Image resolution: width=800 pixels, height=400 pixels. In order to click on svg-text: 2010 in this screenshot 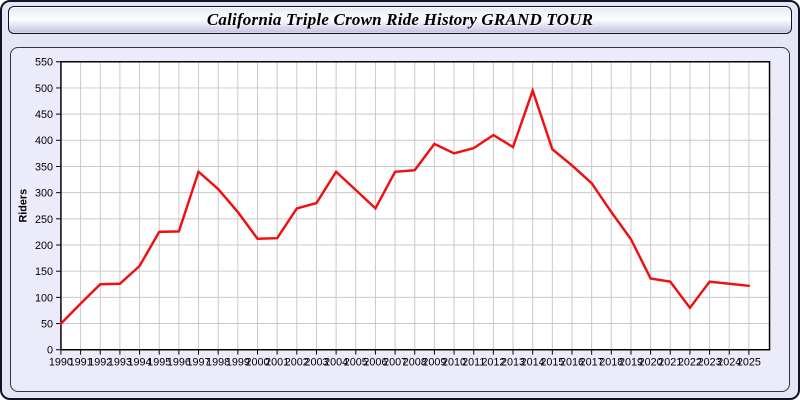, I will do `click(454, 362)`.